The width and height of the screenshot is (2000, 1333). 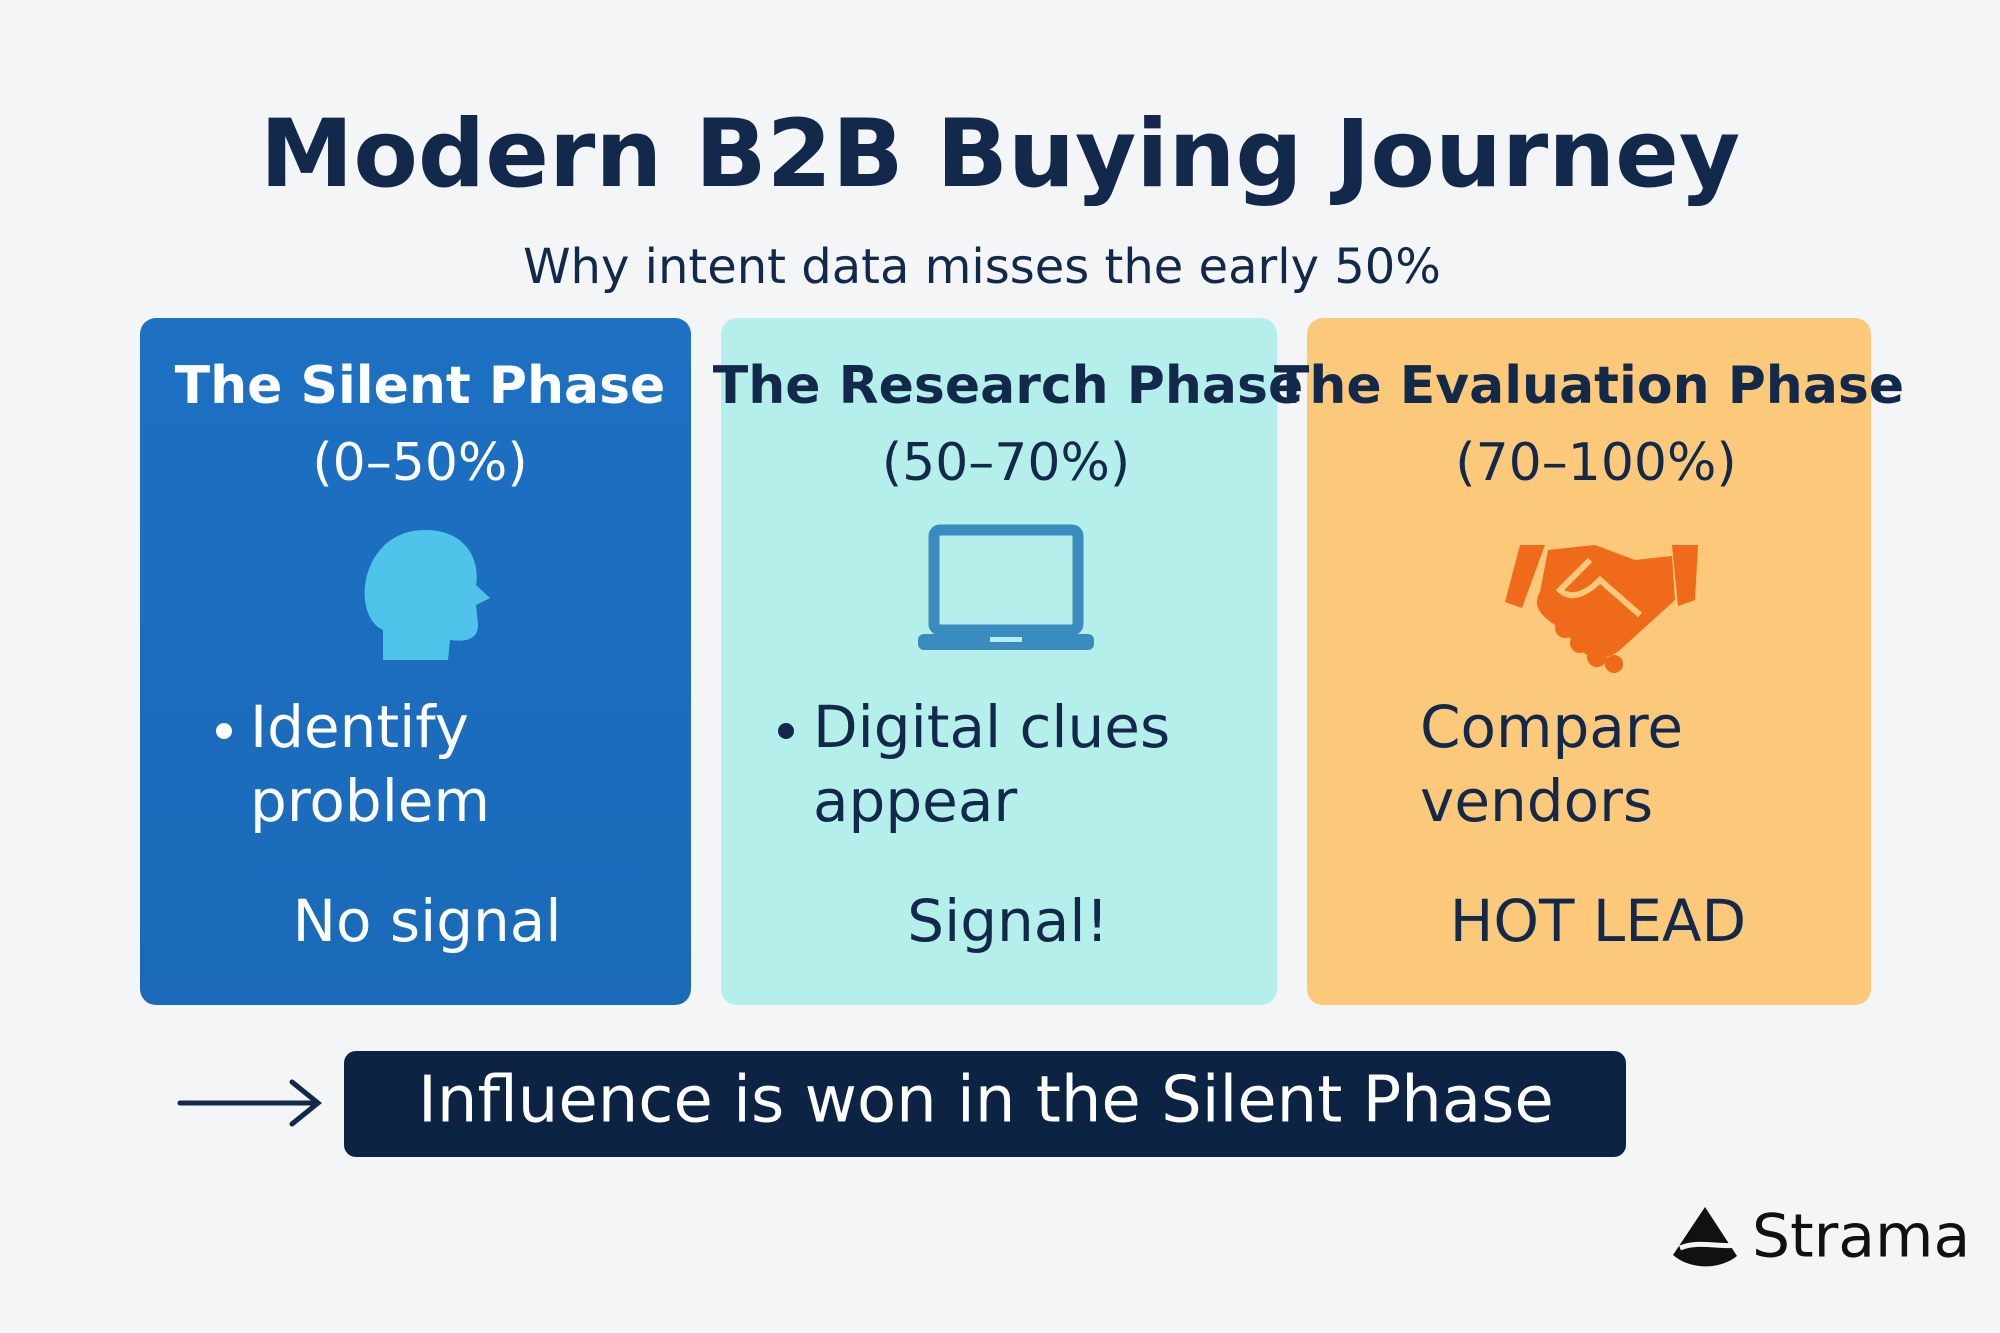 I want to click on phase-range: (70–100%), so click(x=1595, y=463).